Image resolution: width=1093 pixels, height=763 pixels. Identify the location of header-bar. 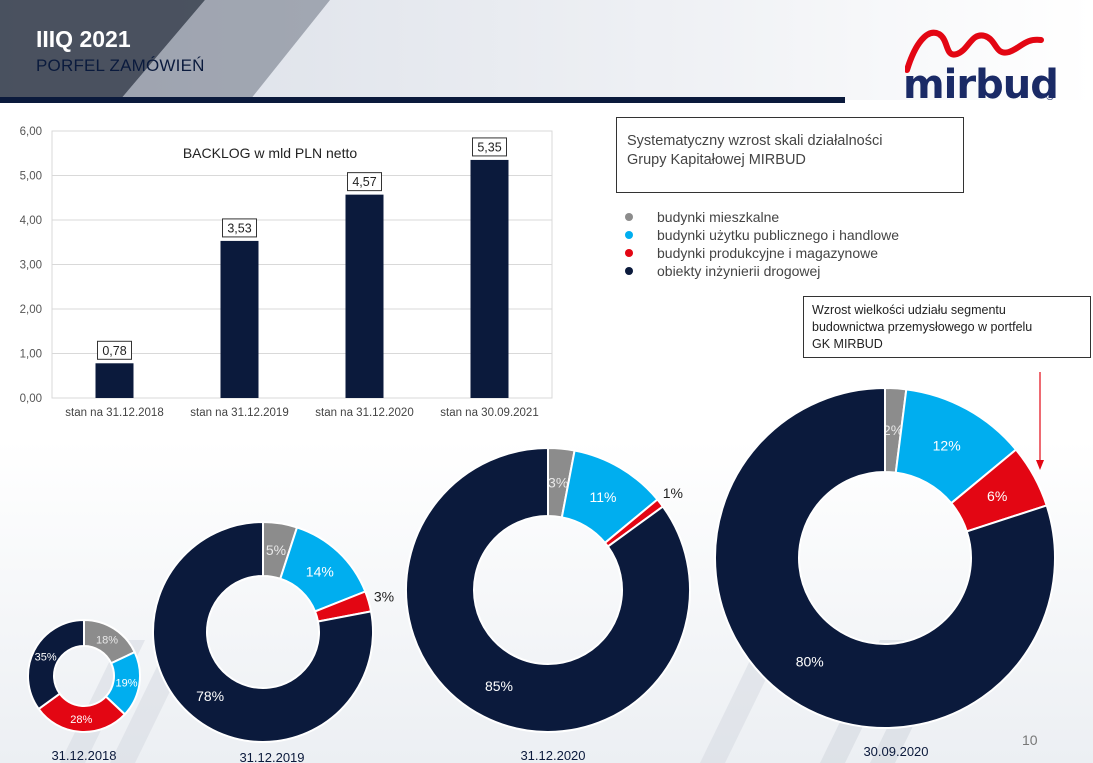
(422, 100).